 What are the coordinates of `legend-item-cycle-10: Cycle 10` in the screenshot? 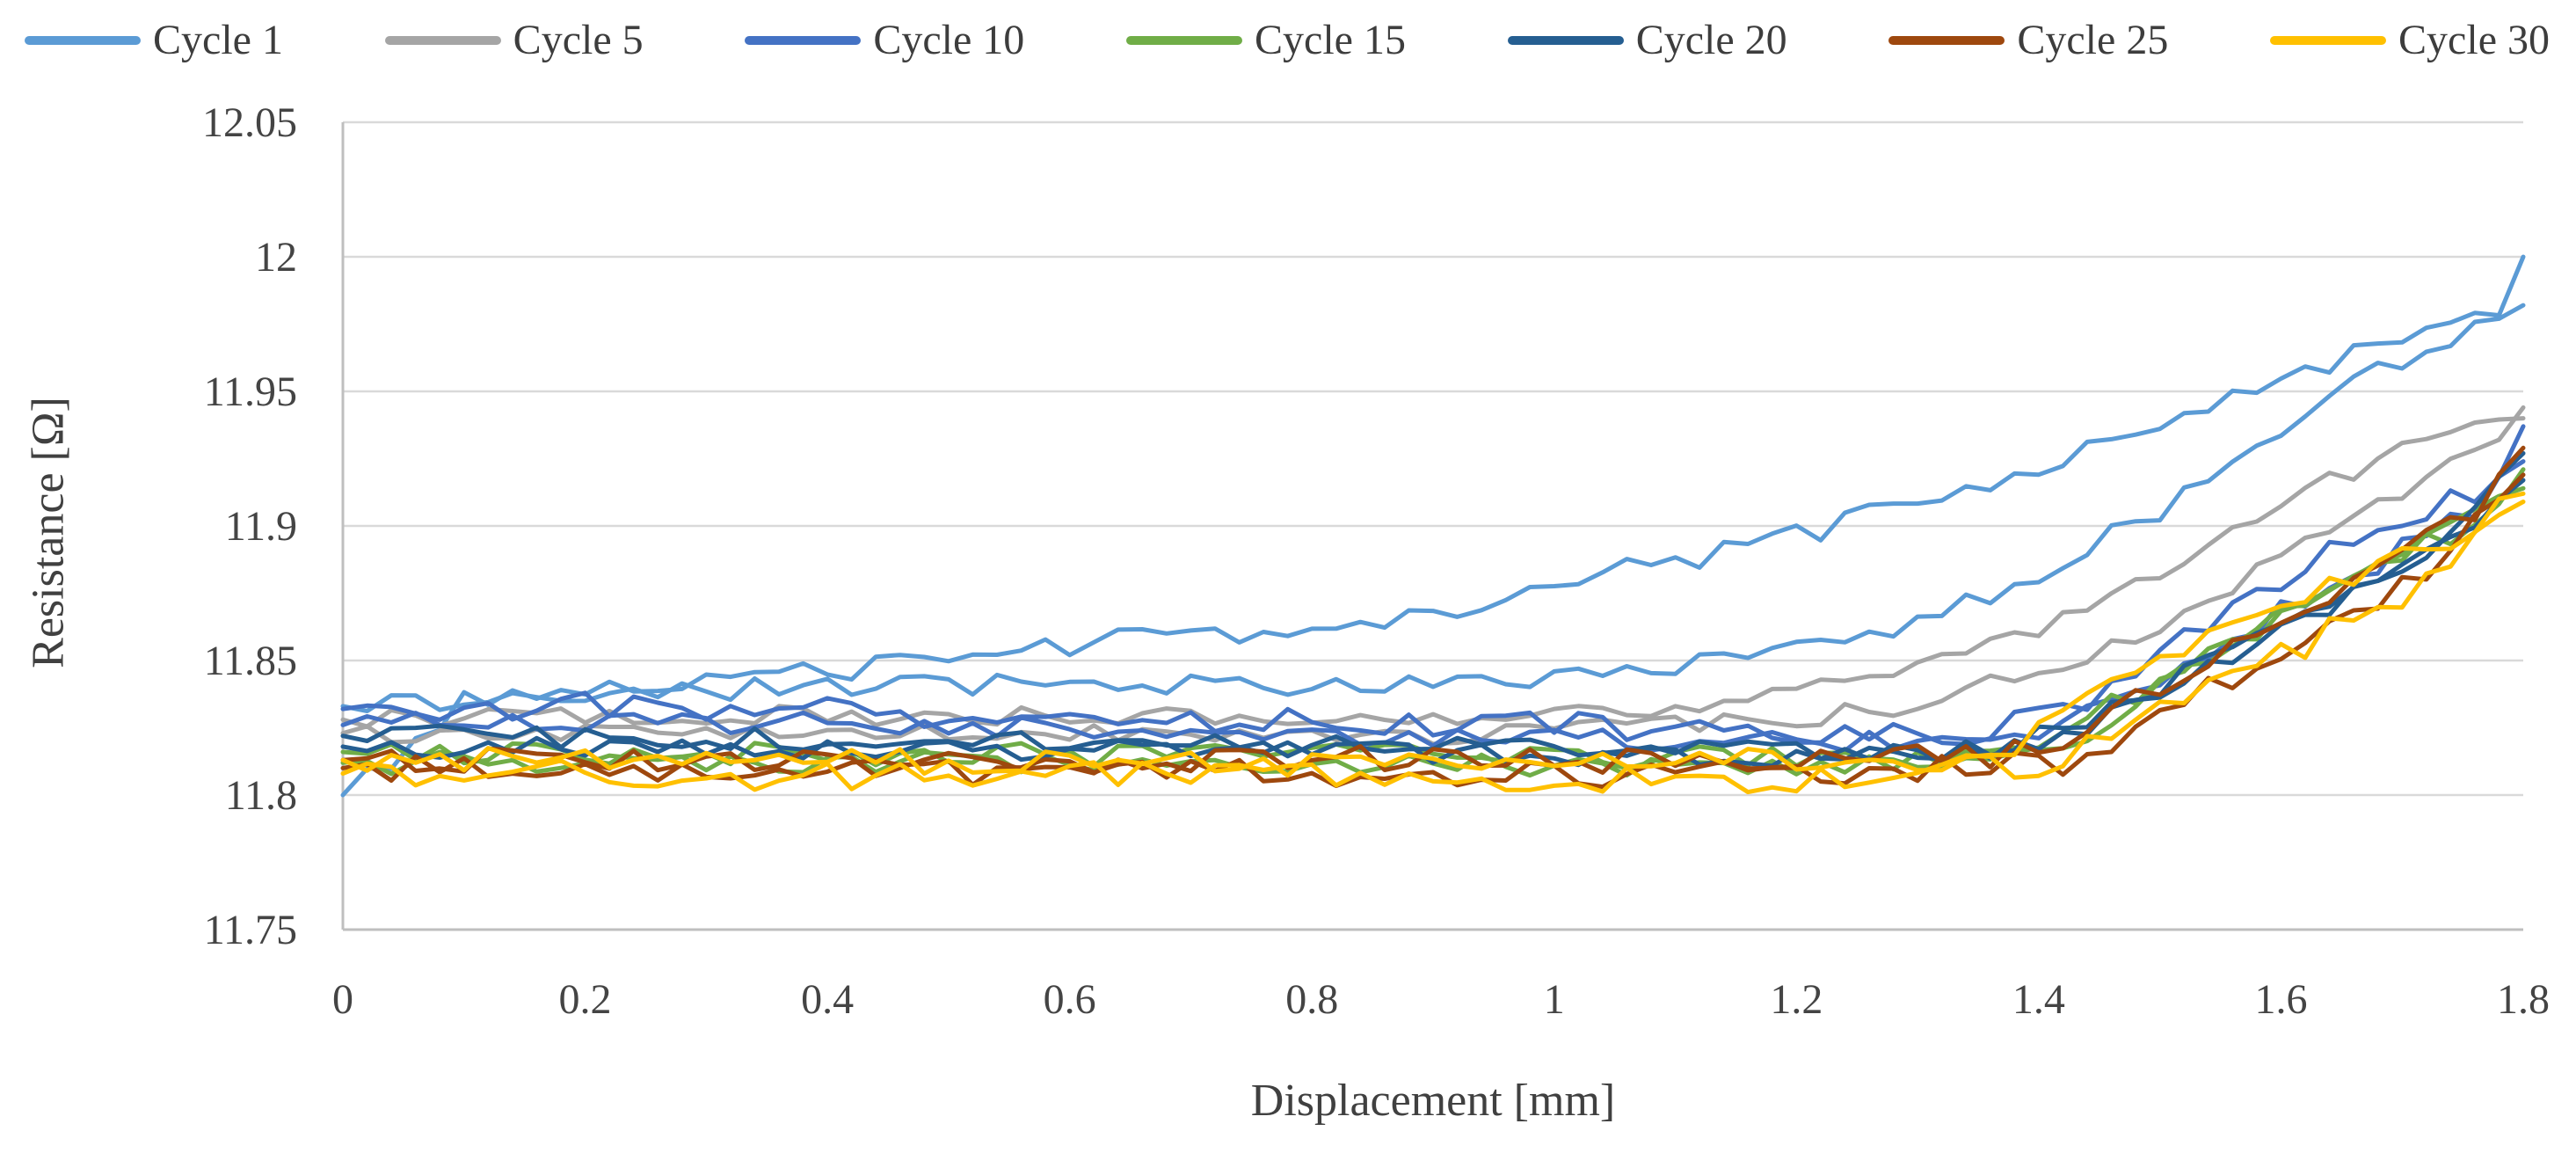 It's located at (884, 40).